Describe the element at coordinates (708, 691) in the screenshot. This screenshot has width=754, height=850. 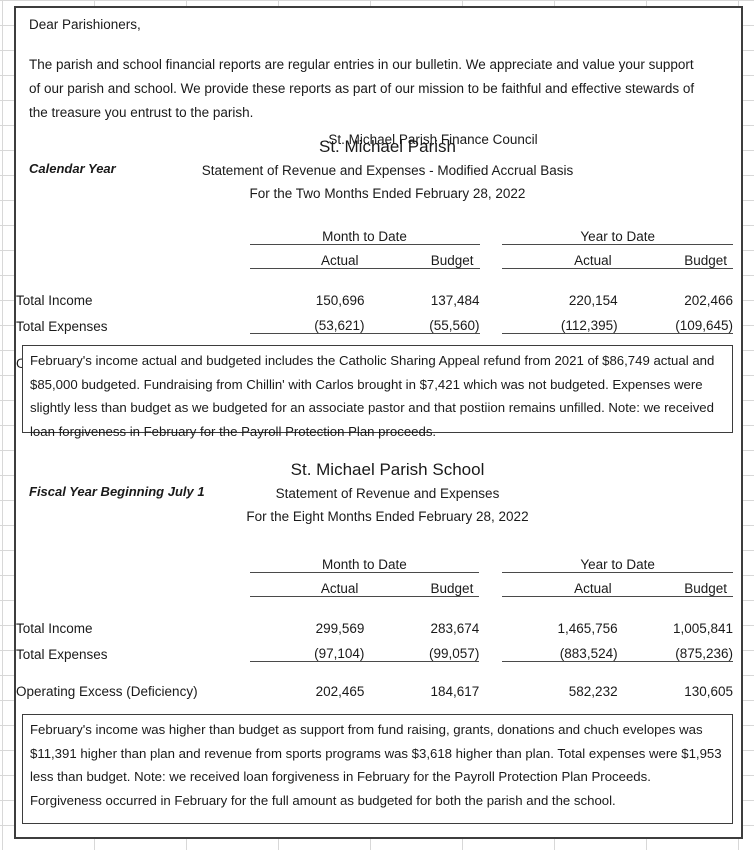
I see `school-total-ytd-budget: 130,605` at that location.